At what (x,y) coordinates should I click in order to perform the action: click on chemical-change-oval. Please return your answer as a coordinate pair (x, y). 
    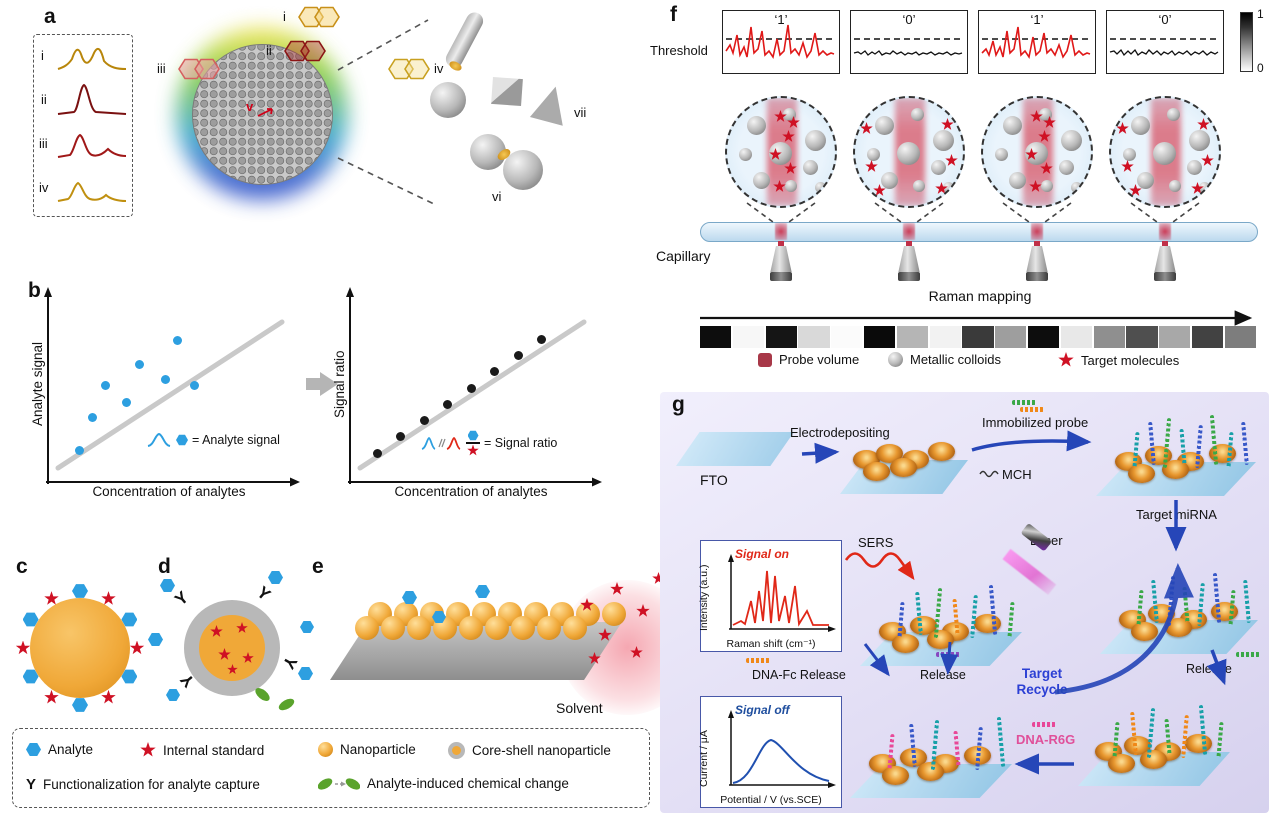
    Looking at the image, I should click on (262, 694).